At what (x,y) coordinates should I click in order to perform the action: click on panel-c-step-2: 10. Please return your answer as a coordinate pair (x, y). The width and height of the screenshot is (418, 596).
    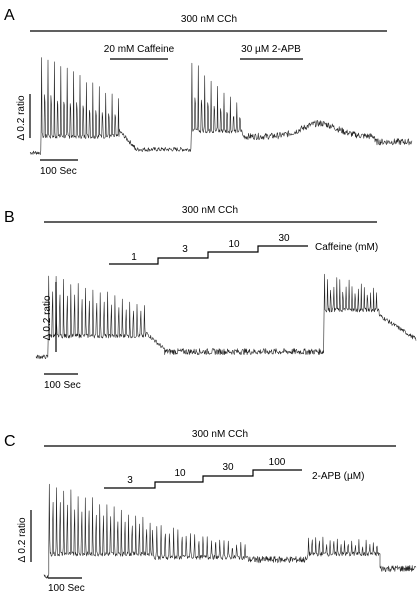
    Looking at the image, I should click on (180, 473).